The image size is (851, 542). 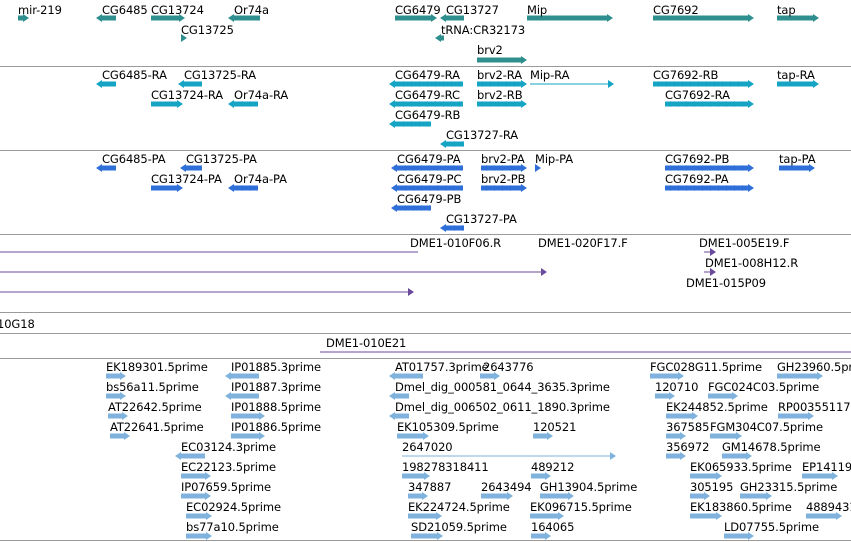 What do you see at coordinates (555, 427) in the screenshot?
I see `est-label: 120521` at bounding box center [555, 427].